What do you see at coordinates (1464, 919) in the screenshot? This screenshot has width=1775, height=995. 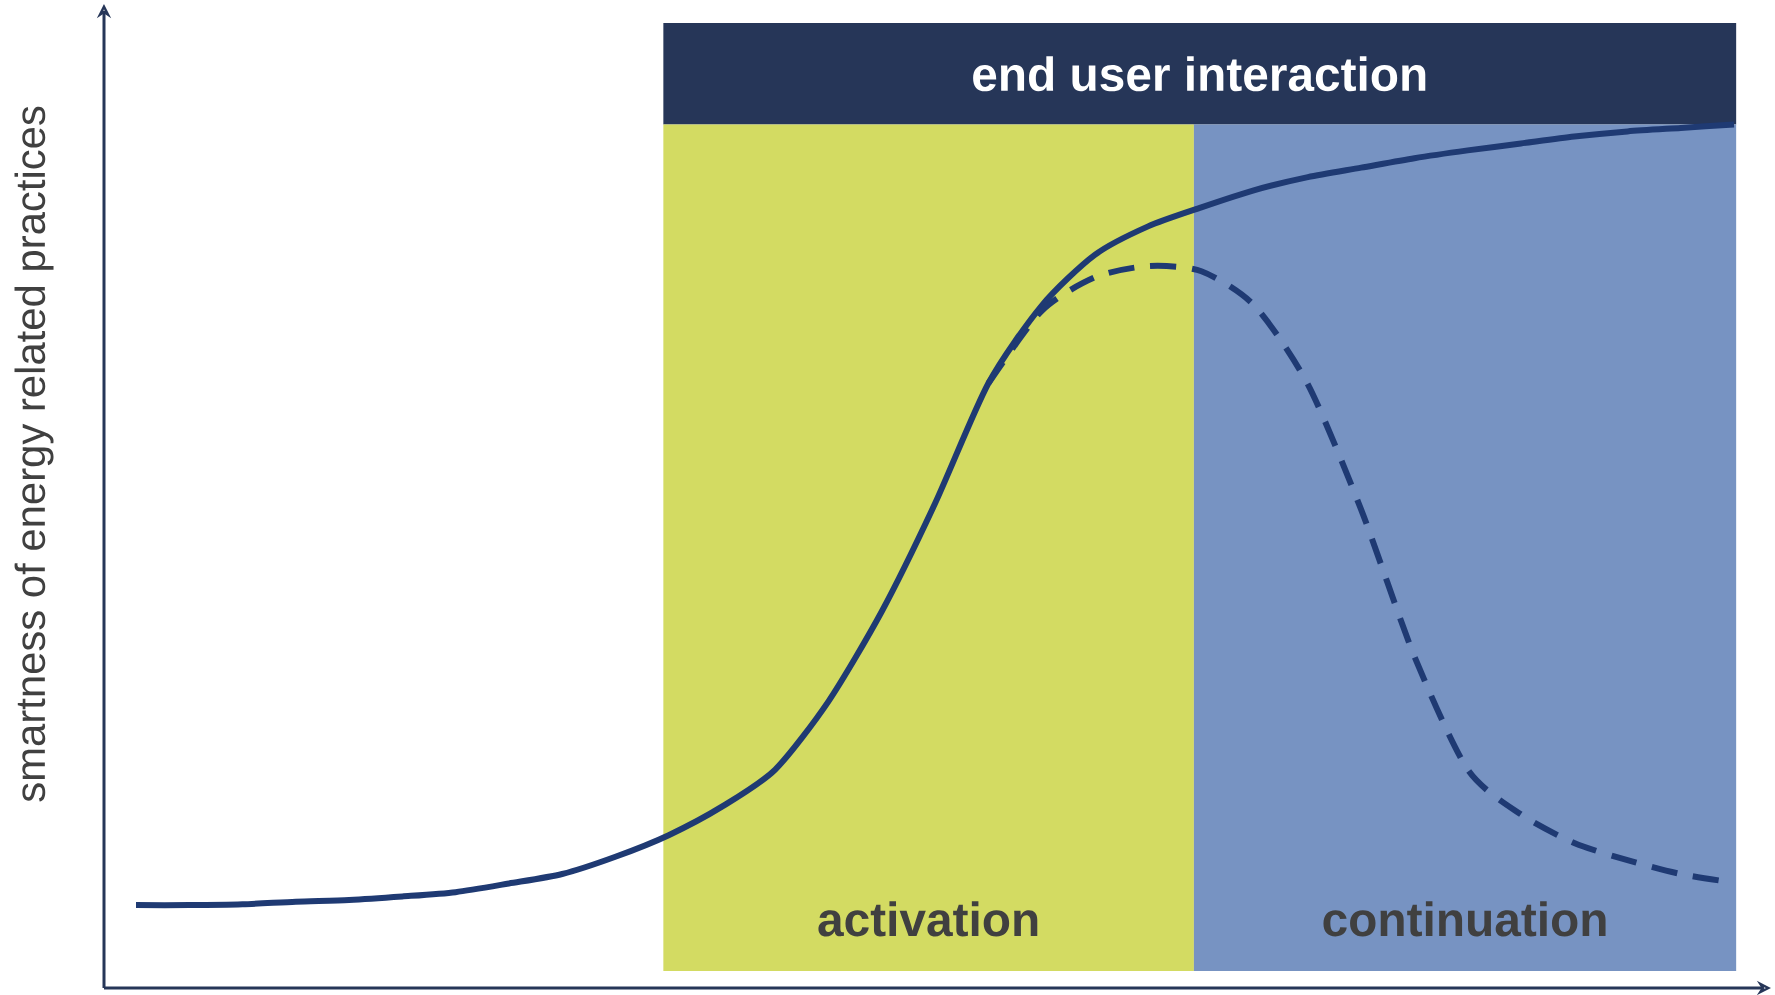 I see `annotation: continuation` at bounding box center [1464, 919].